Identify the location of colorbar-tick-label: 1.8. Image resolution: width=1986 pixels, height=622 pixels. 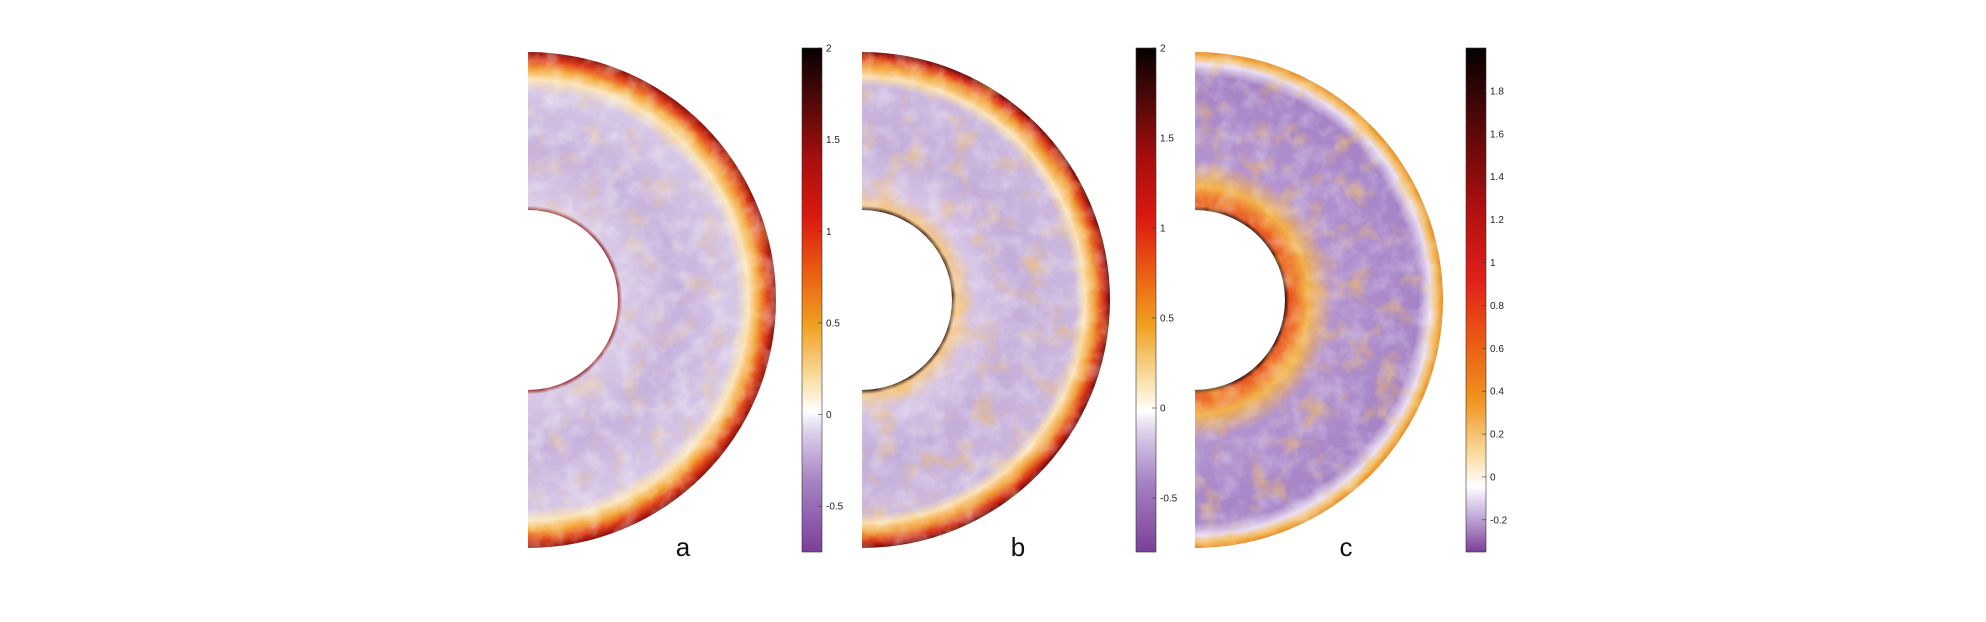
(1497, 91).